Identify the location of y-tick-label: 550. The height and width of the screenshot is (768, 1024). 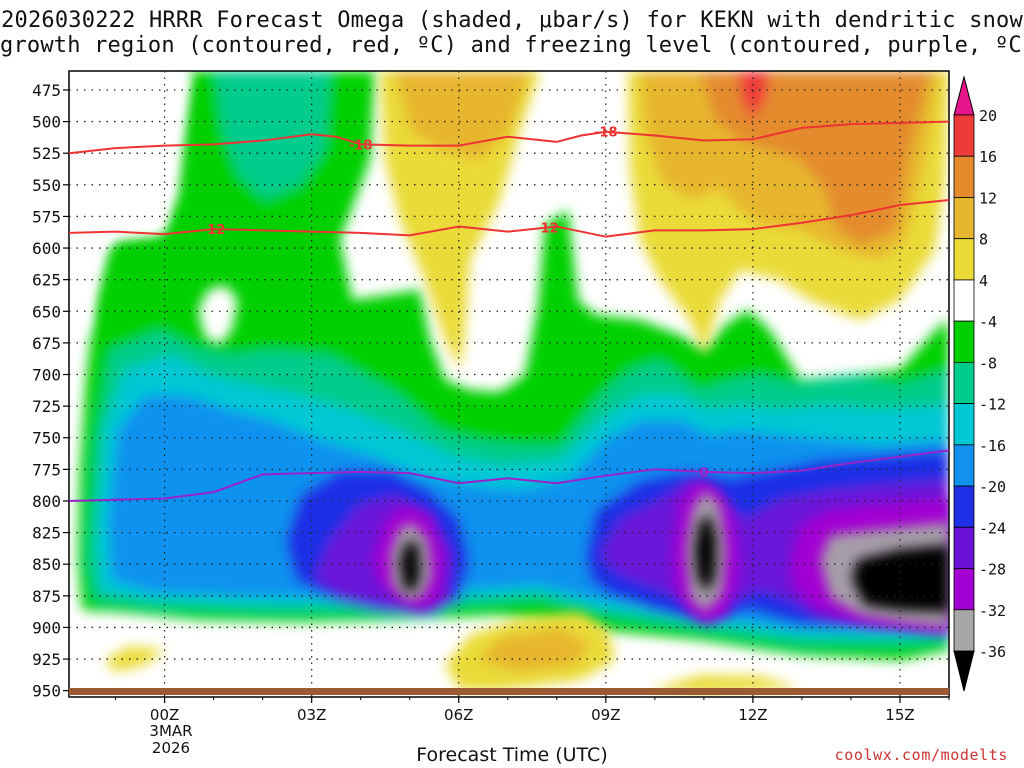
(46, 185).